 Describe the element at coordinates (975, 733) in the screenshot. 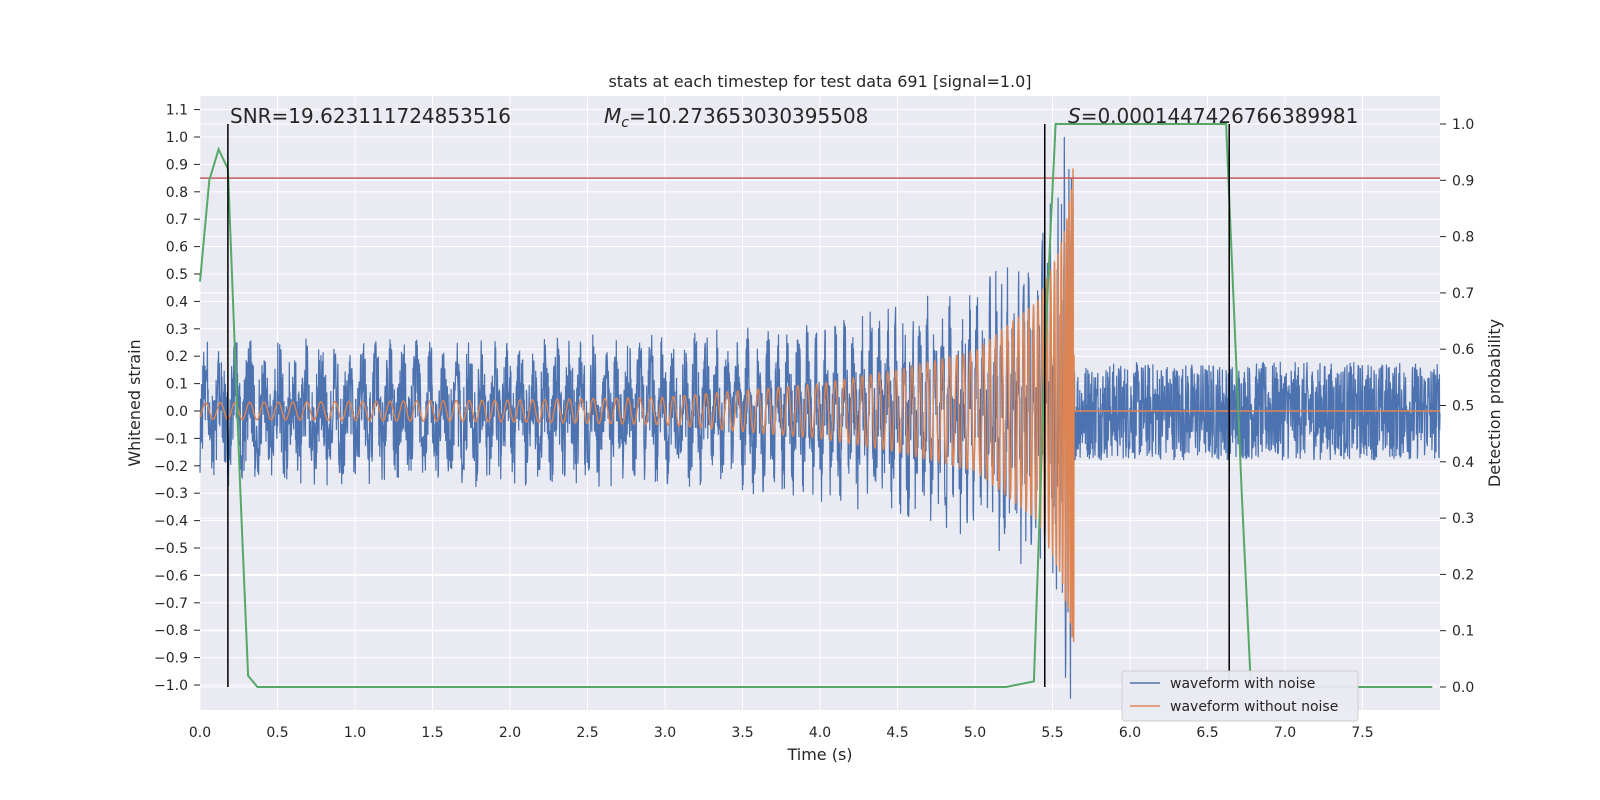

I see `x-tick-label: 5.0` at that location.